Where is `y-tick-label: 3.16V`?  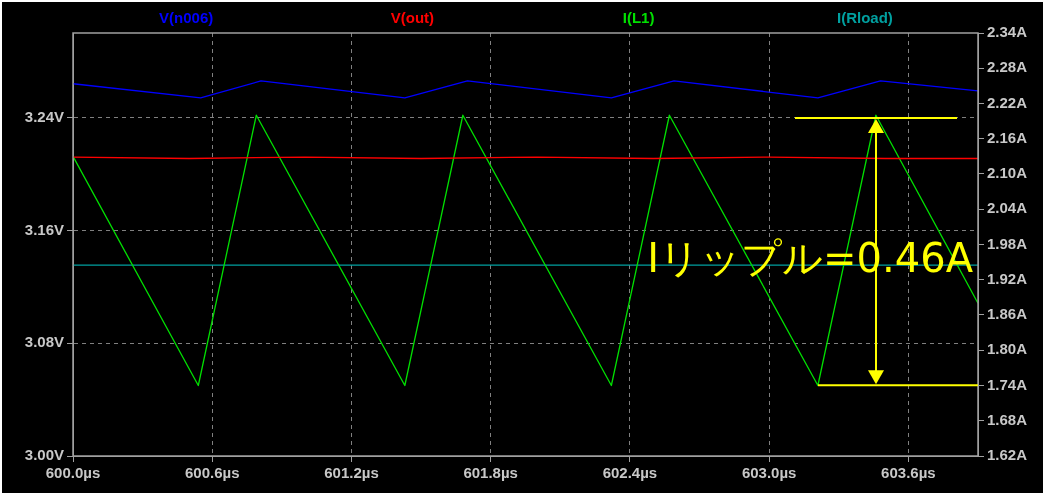 y-tick-label: 3.16V is located at coordinates (44, 229).